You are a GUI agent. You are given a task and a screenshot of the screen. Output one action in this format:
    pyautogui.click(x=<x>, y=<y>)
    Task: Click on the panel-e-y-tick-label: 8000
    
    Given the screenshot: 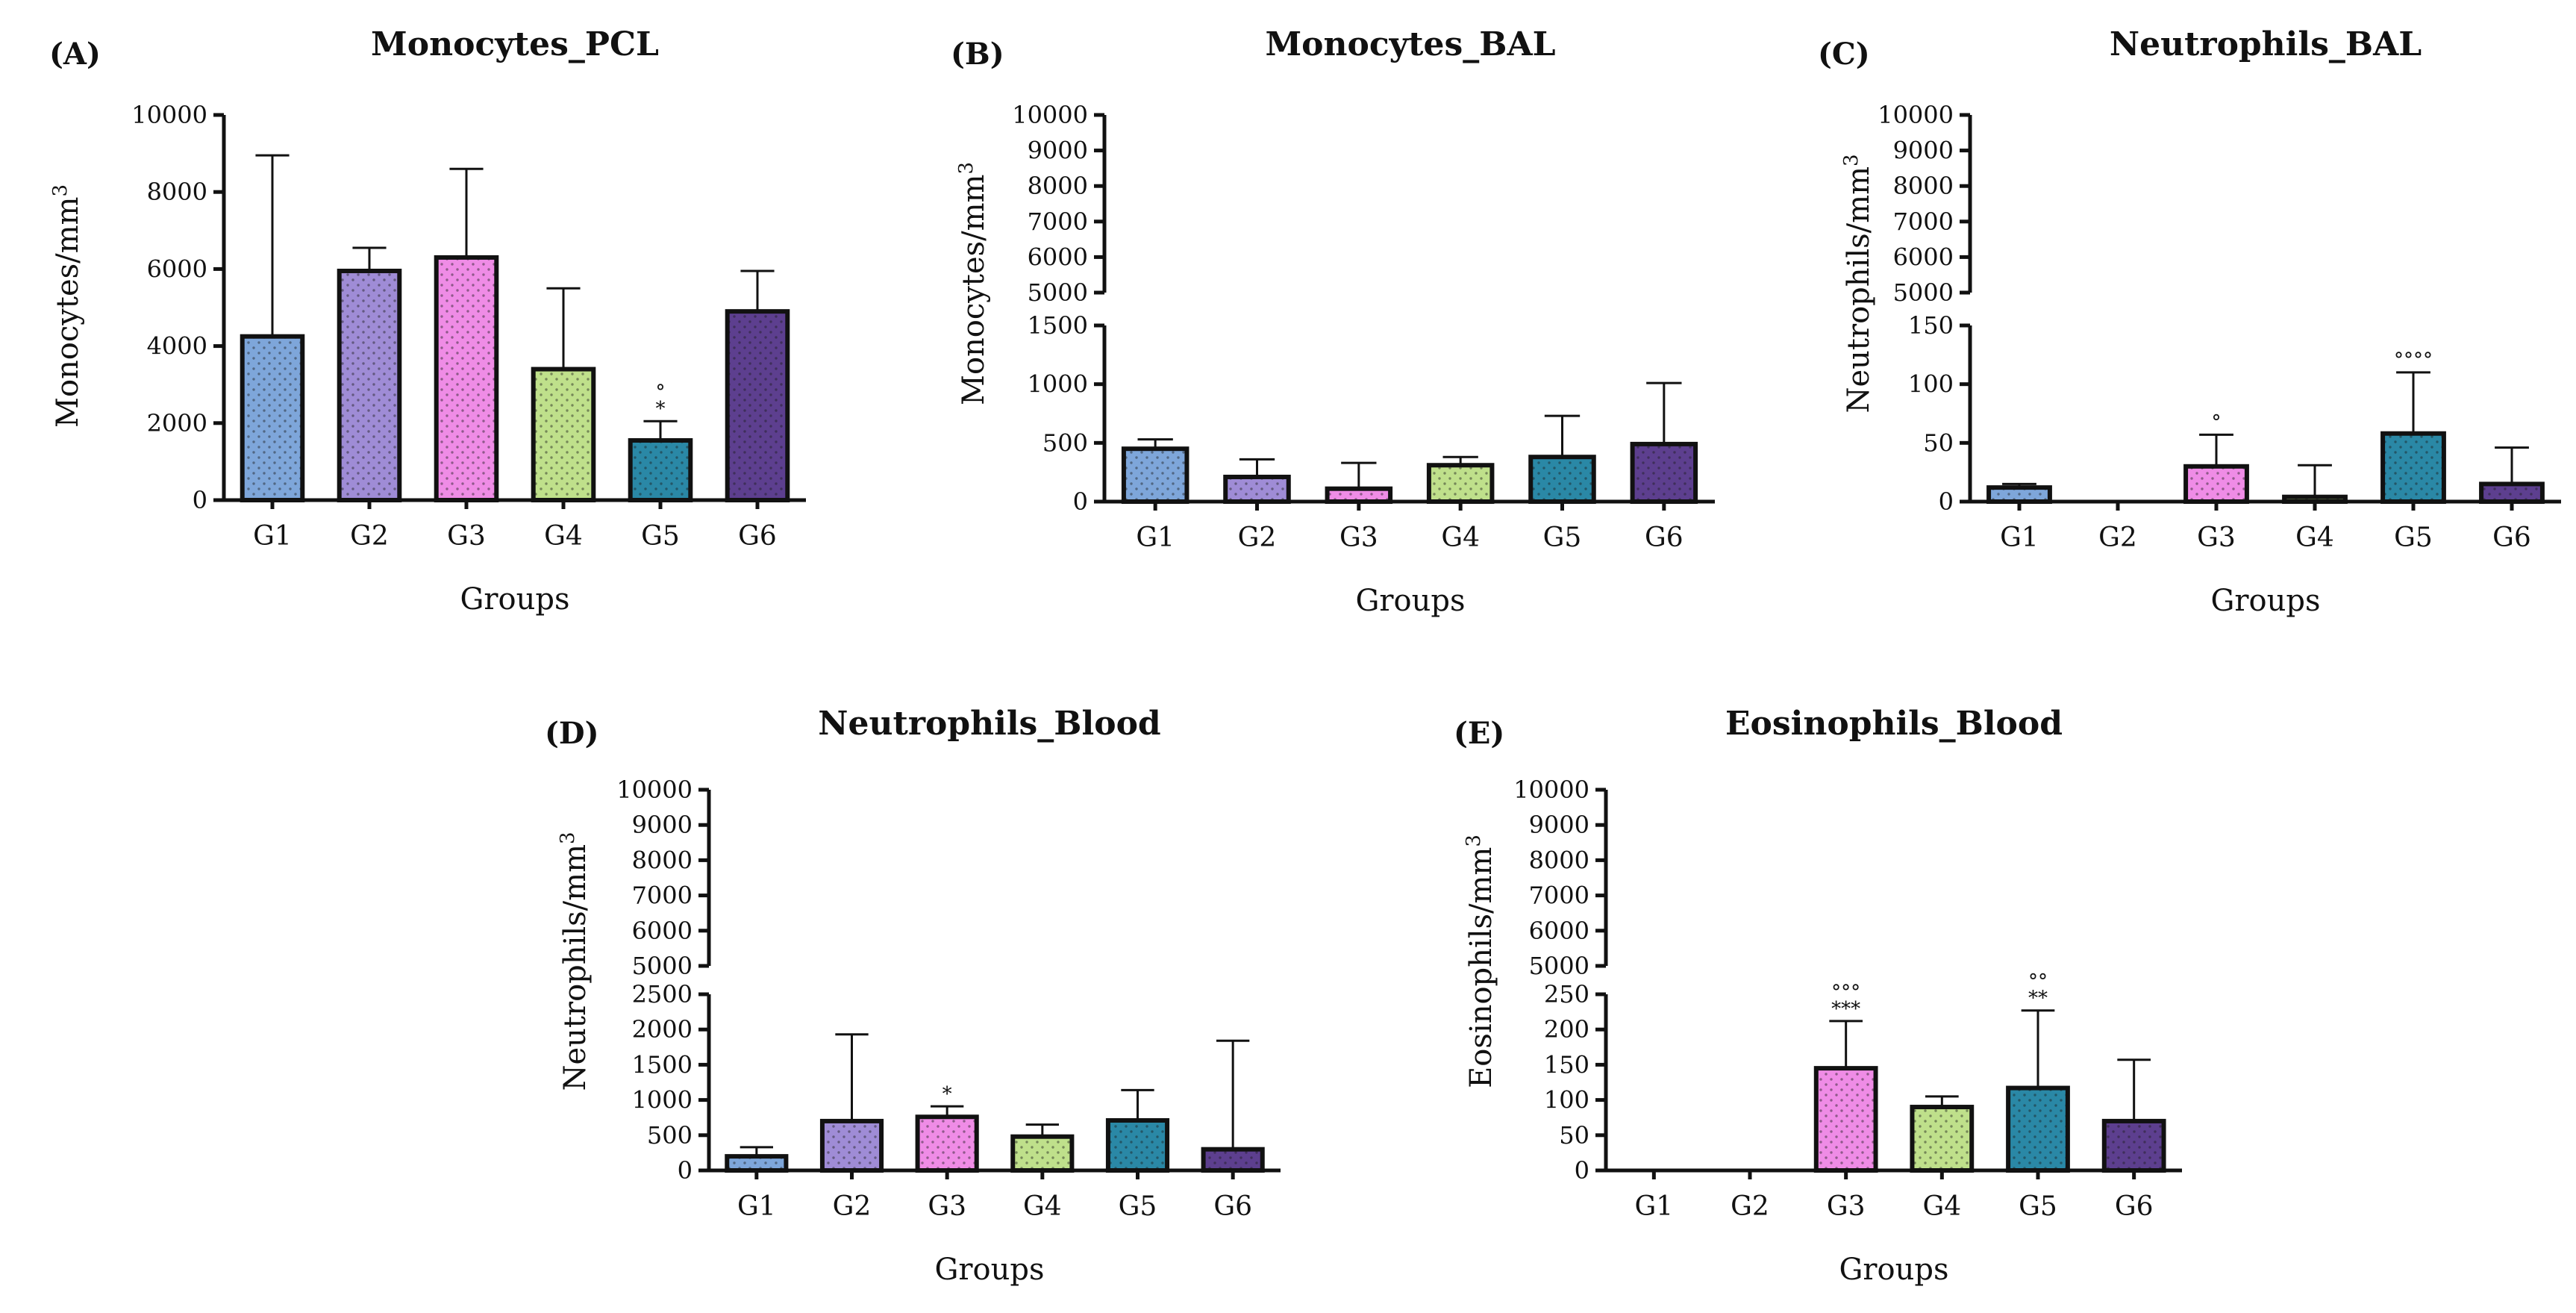 What is the action you would take?
    pyautogui.click(x=1559, y=860)
    